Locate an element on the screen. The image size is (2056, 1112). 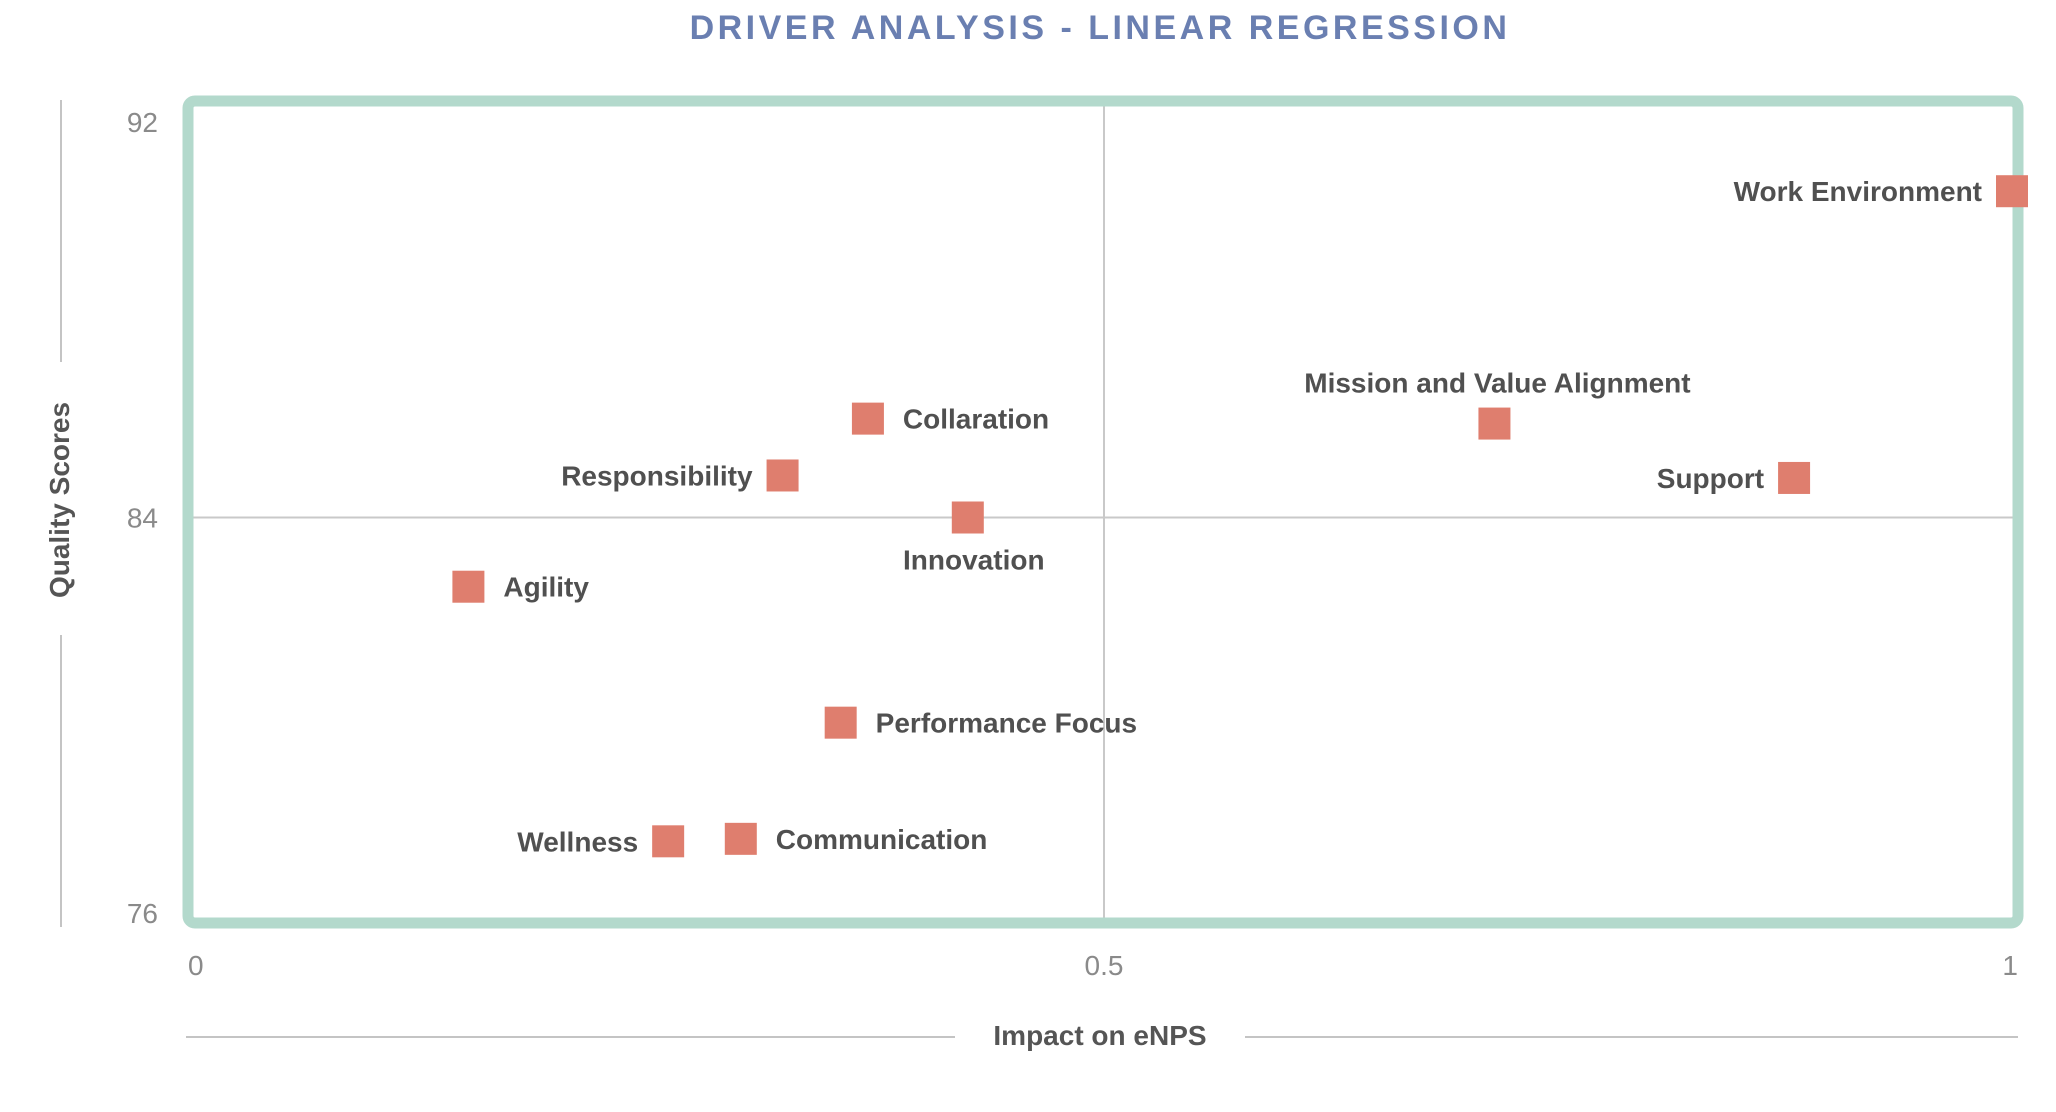
y-axis-title: Quality Scores is located at coordinates (59, 500).